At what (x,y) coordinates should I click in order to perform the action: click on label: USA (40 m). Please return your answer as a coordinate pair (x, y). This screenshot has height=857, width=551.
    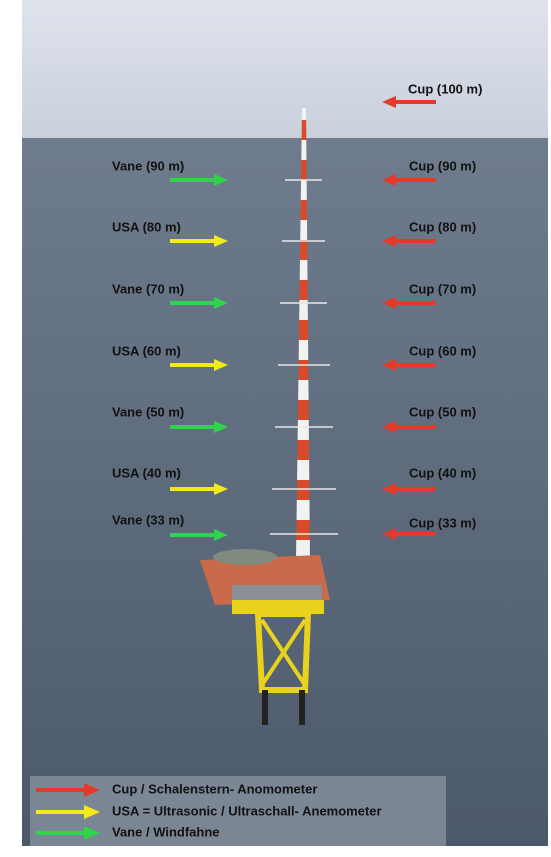
    Looking at the image, I should click on (146, 472).